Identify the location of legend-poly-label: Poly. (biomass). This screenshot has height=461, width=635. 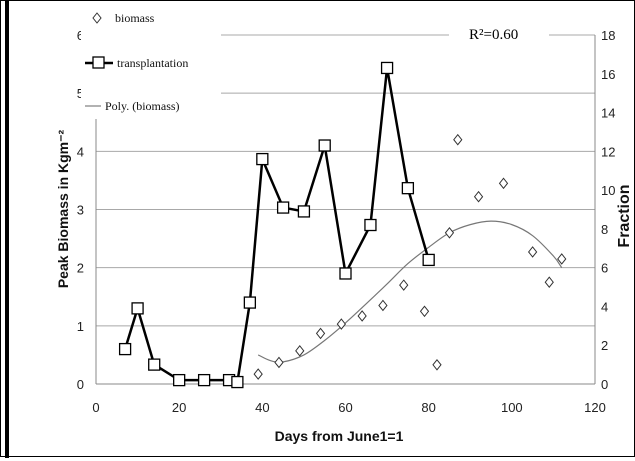
(142, 106).